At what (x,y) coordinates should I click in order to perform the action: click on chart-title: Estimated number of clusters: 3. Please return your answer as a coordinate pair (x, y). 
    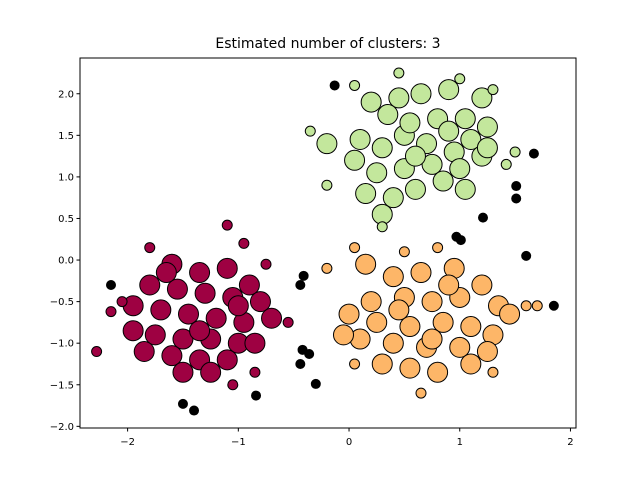
    Looking at the image, I should click on (327, 44).